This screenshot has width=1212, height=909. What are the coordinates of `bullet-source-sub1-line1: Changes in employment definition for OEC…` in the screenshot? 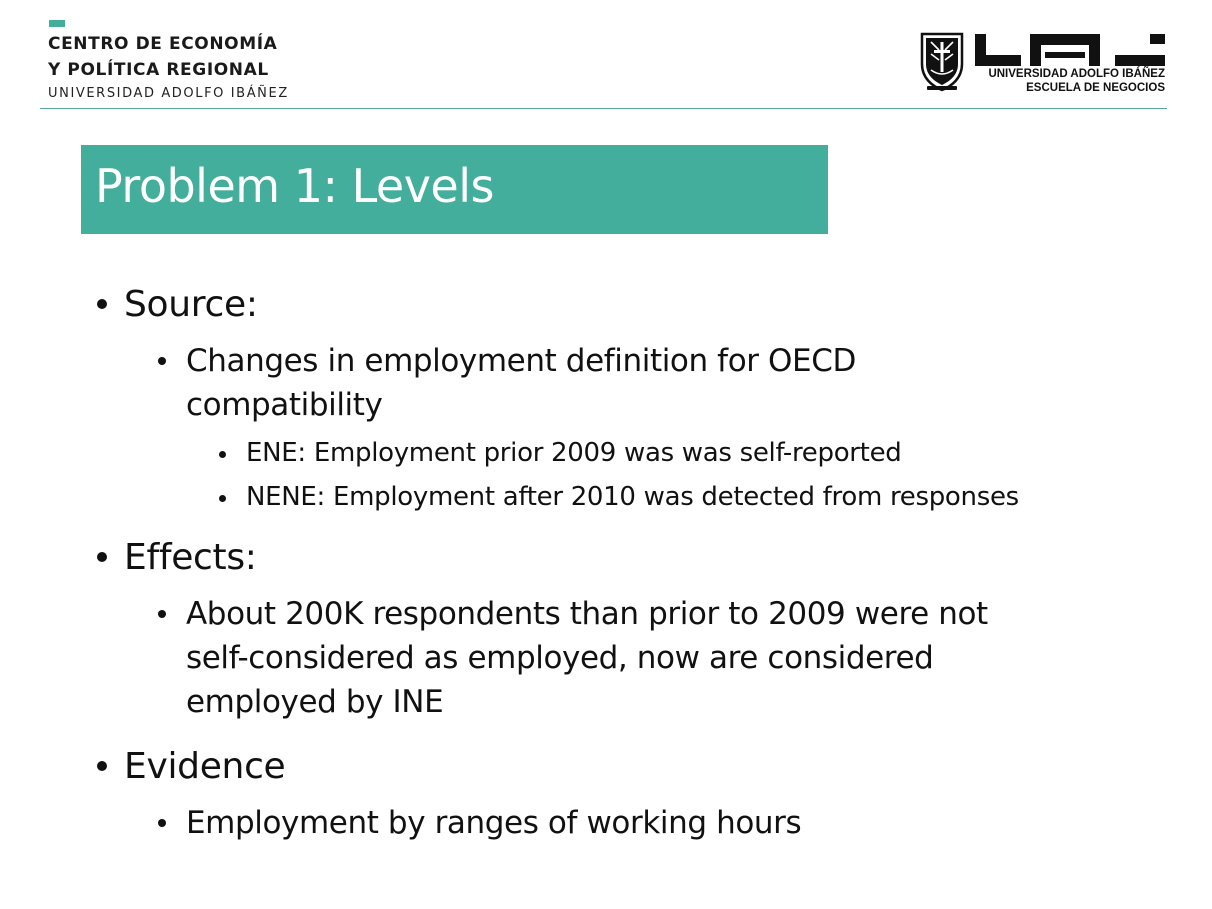 It's located at (521, 361).